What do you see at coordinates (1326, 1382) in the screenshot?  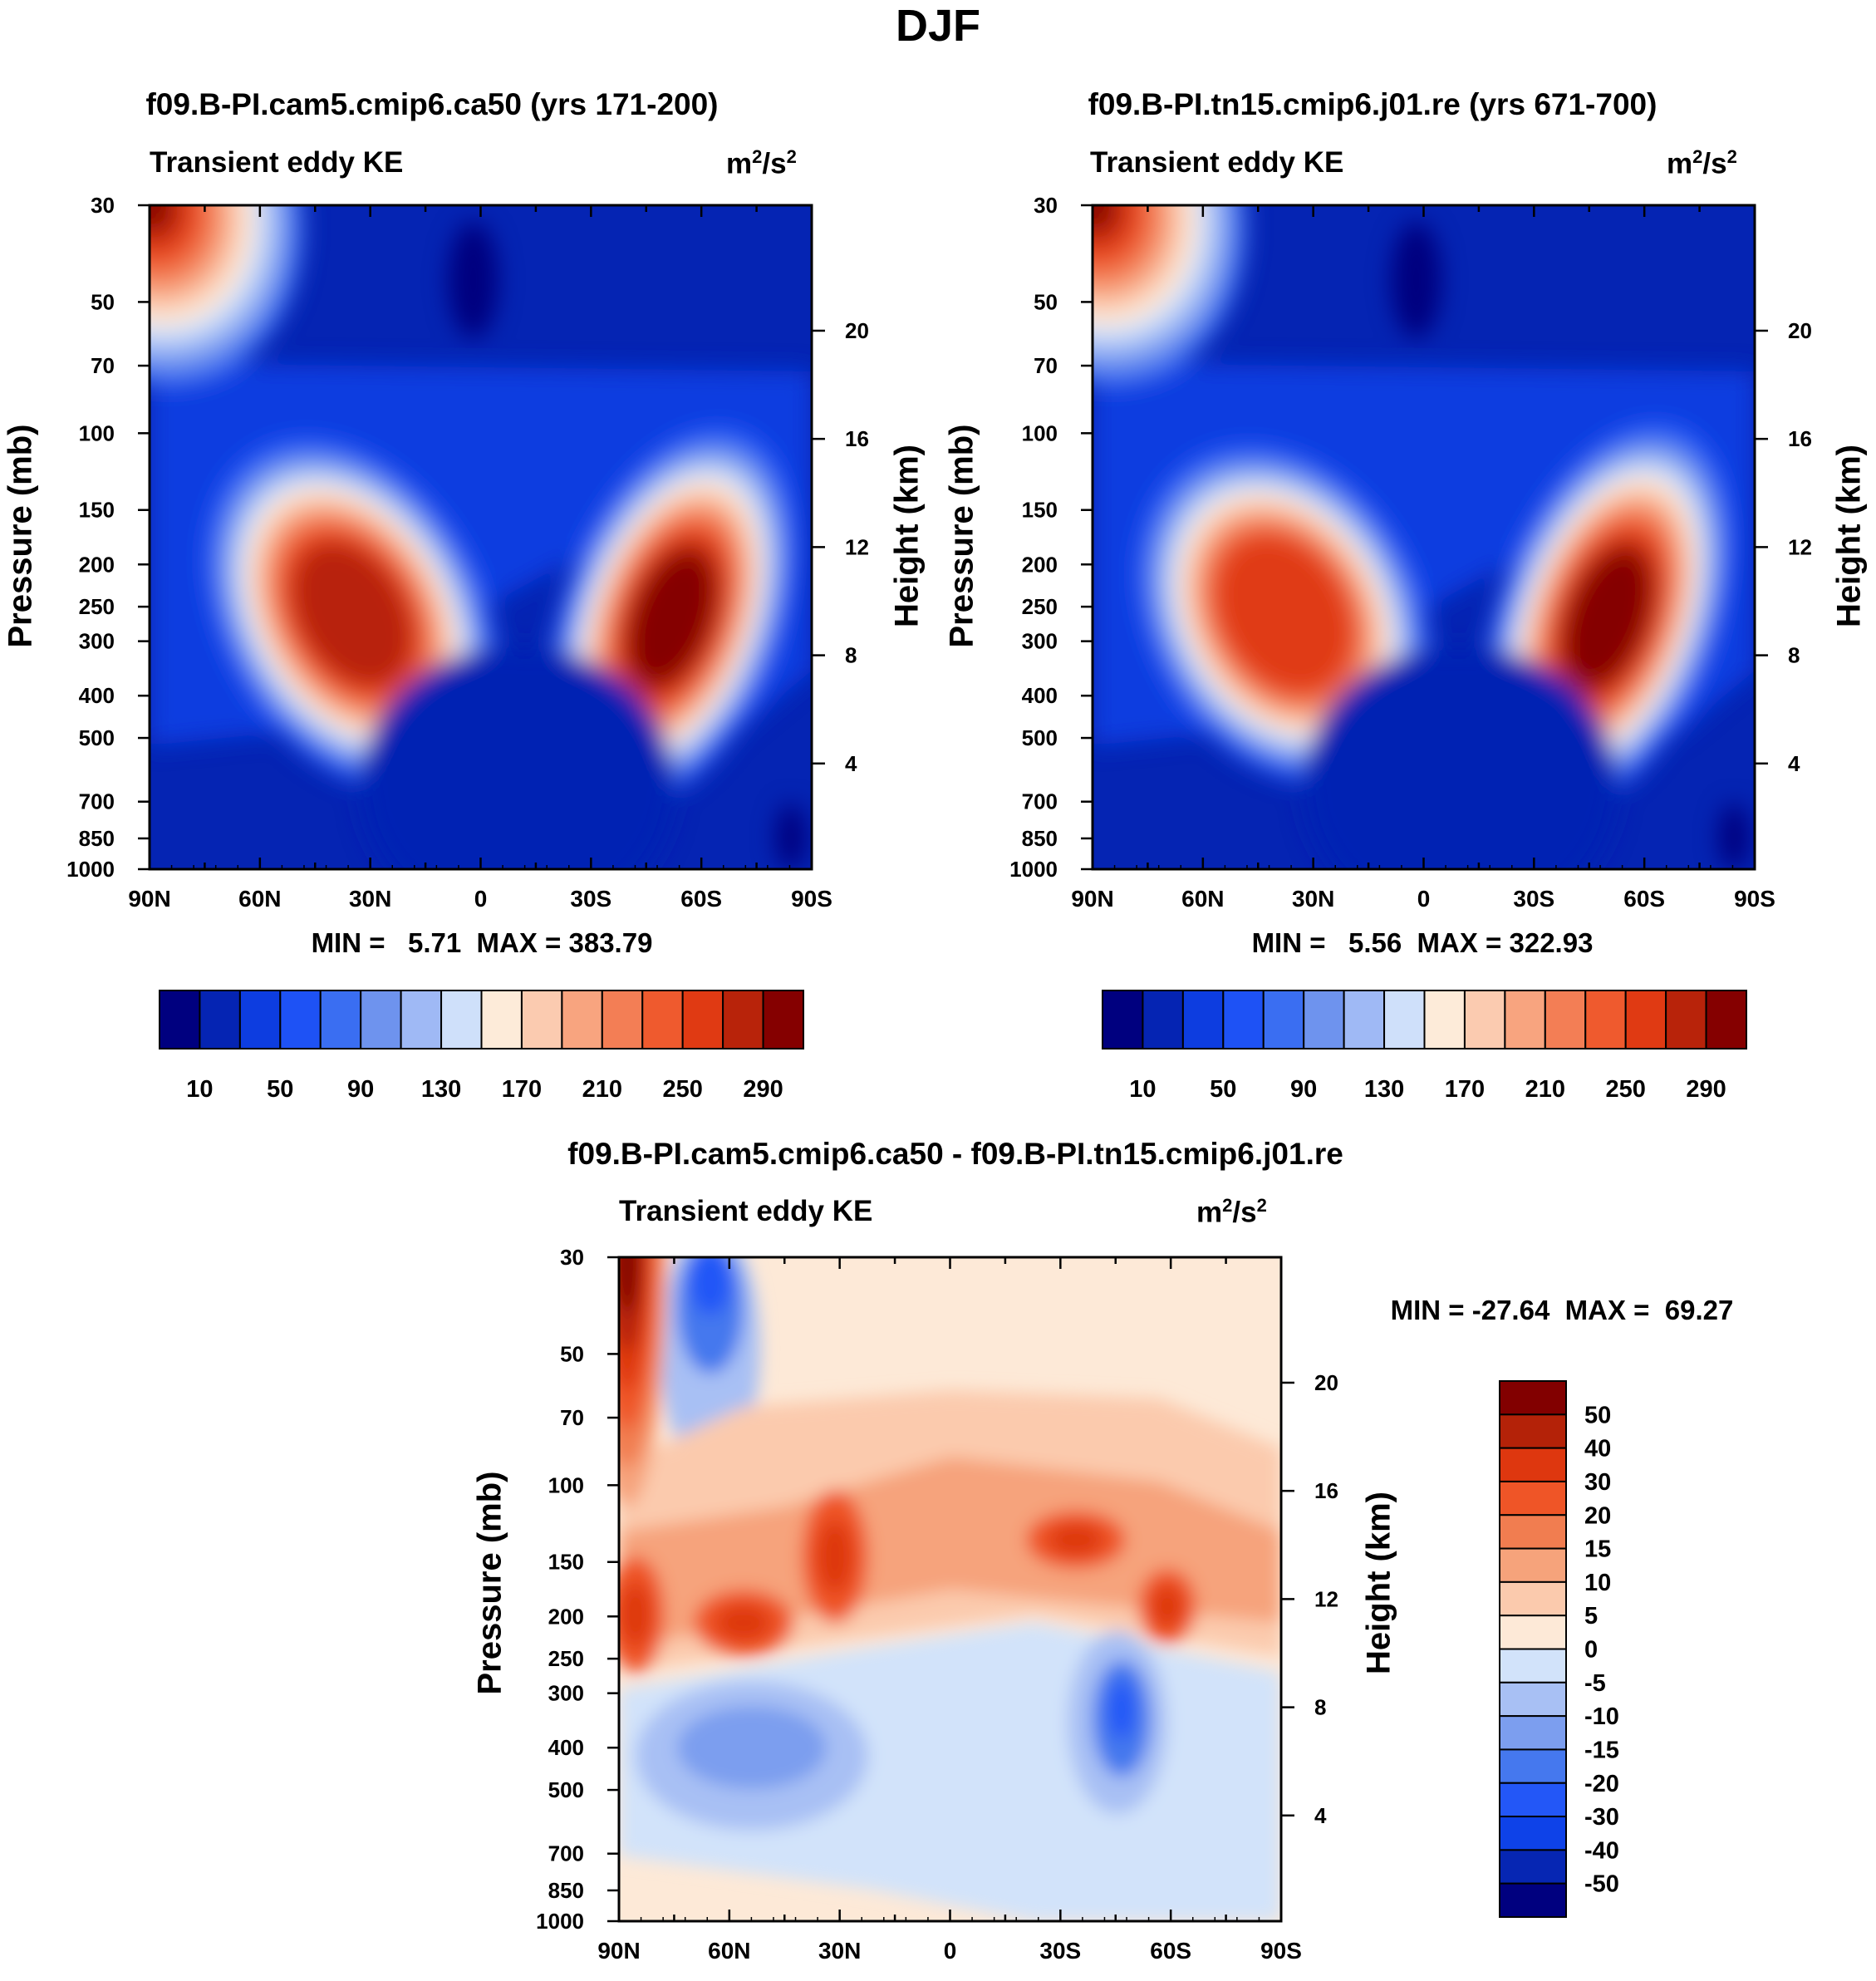 I see `y2-tick-label: 20` at bounding box center [1326, 1382].